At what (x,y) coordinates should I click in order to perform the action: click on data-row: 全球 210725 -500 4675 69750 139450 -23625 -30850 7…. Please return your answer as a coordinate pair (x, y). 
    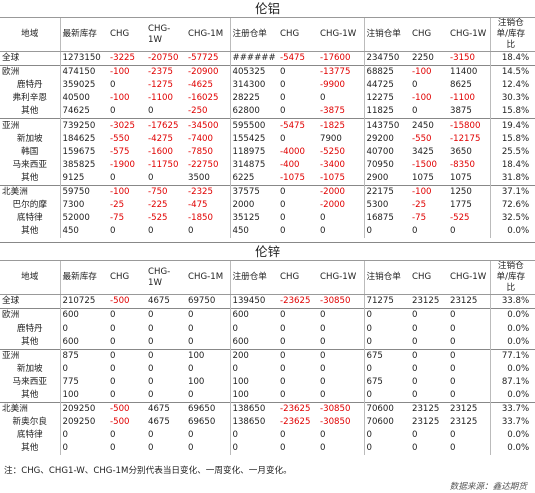
    Looking at the image, I should click on (267, 301).